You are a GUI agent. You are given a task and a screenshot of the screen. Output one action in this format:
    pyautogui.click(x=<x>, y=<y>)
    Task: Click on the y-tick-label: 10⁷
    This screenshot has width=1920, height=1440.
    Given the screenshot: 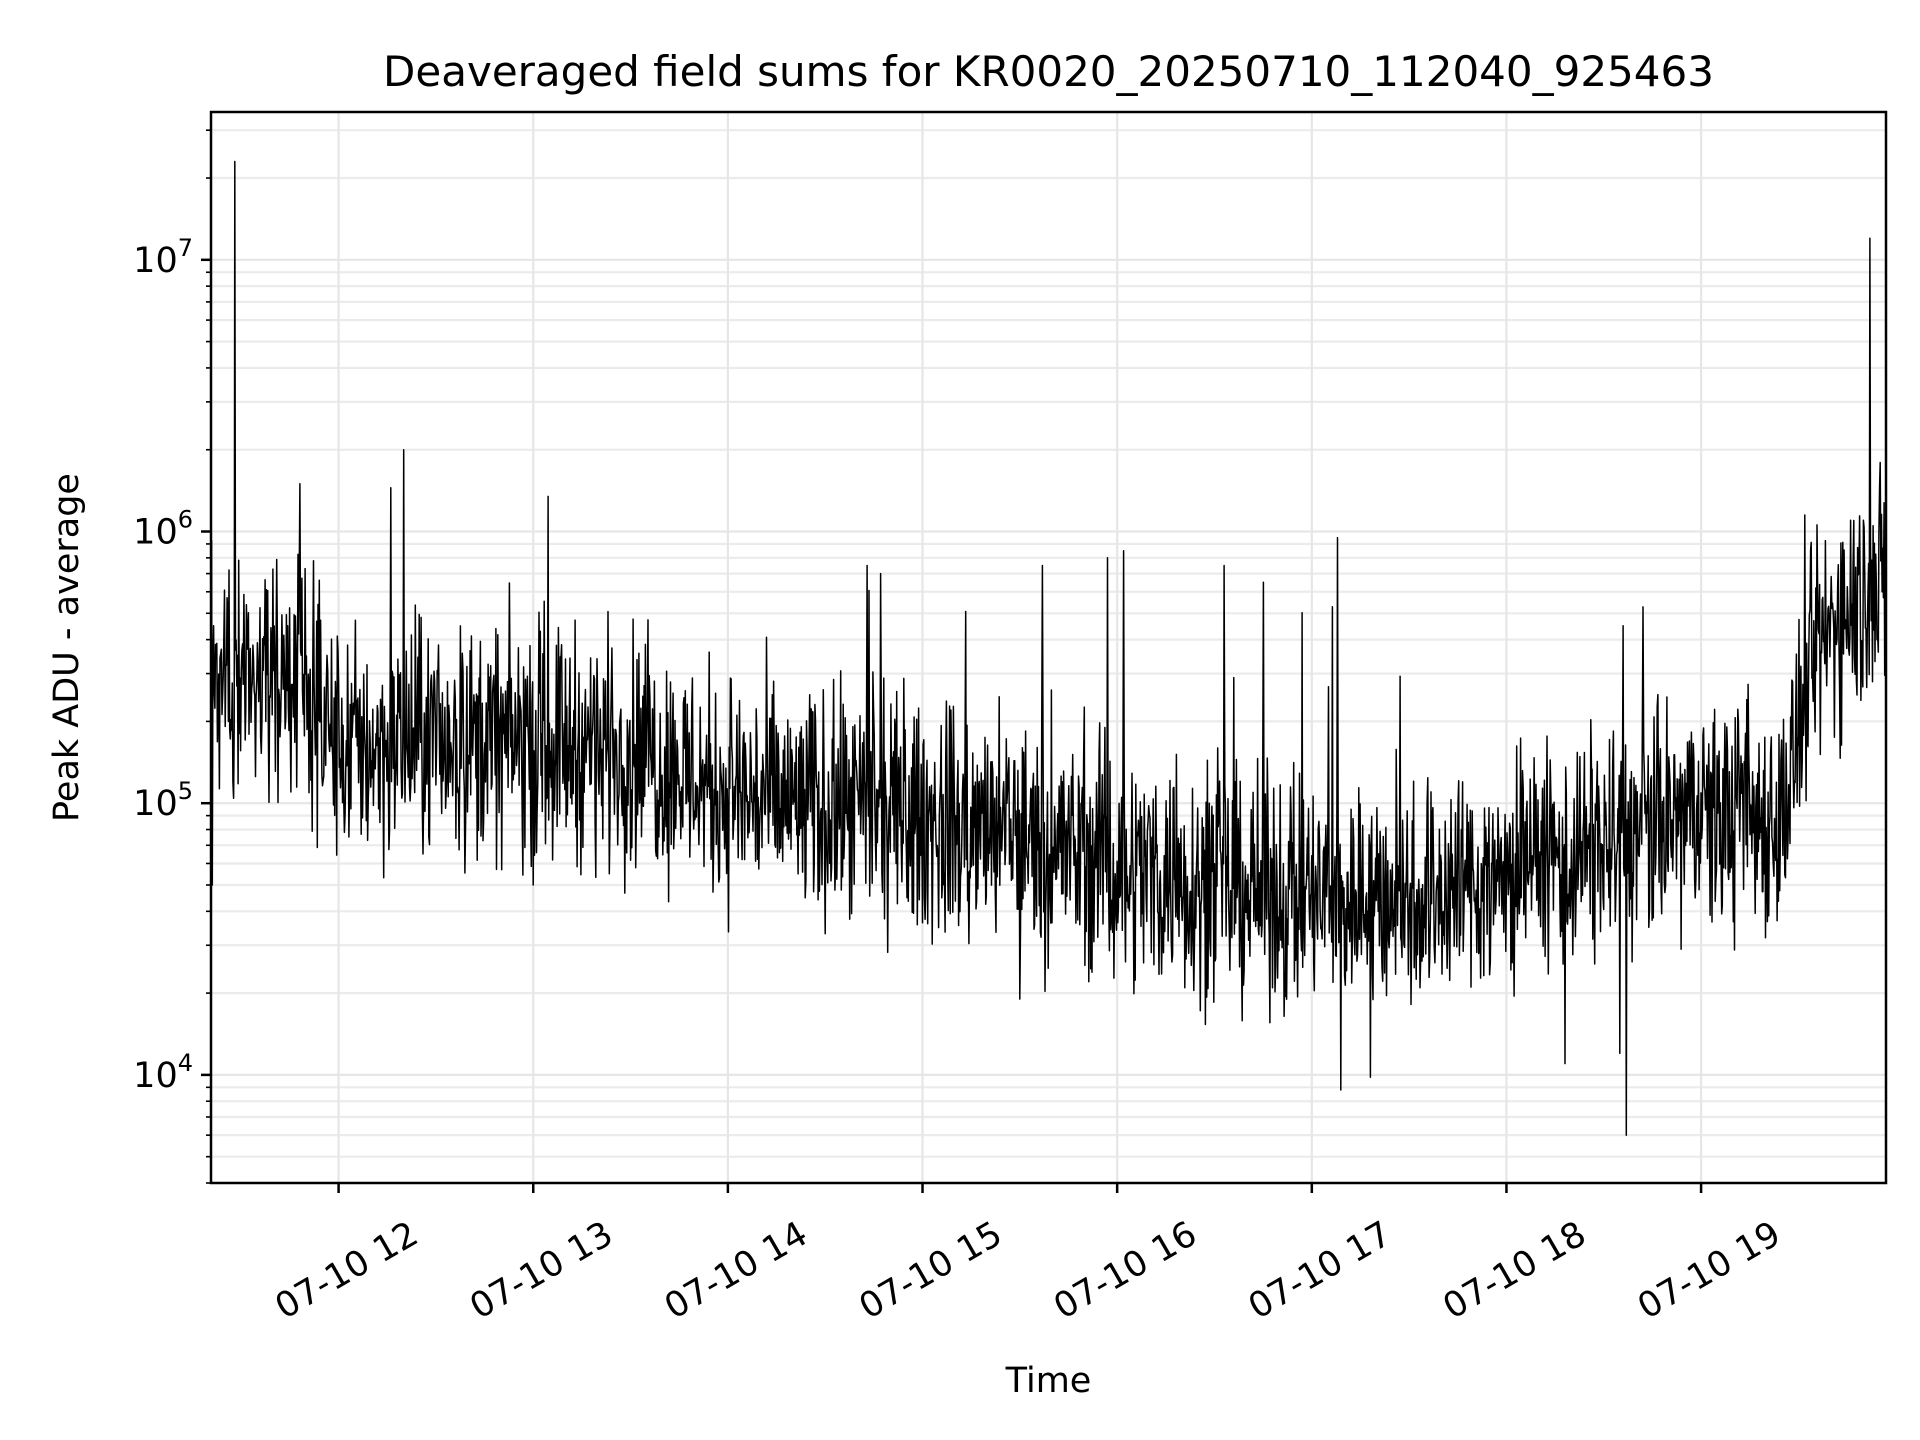 What is the action you would take?
    pyautogui.click(x=163, y=257)
    